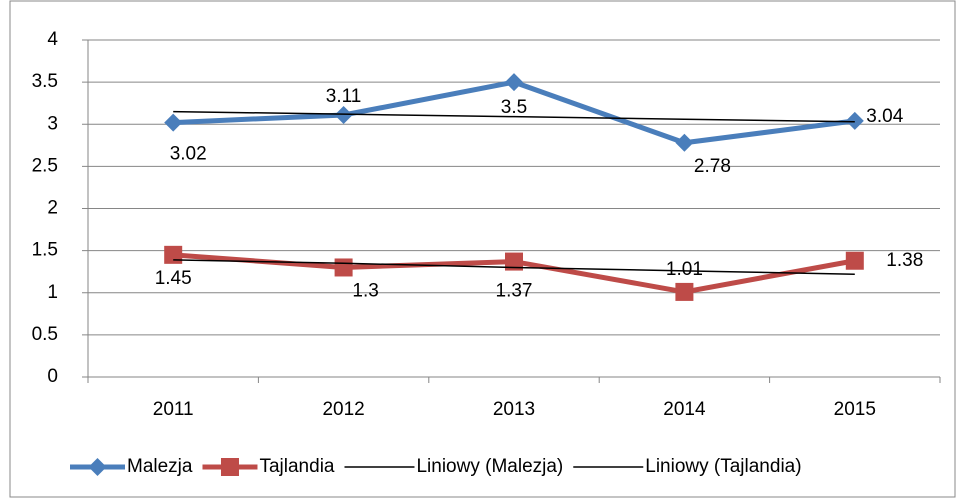 The height and width of the screenshot is (504, 960). What do you see at coordinates (904, 260) in the screenshot?
I see `data-label: 1.38` at bounding box center [904, 260].